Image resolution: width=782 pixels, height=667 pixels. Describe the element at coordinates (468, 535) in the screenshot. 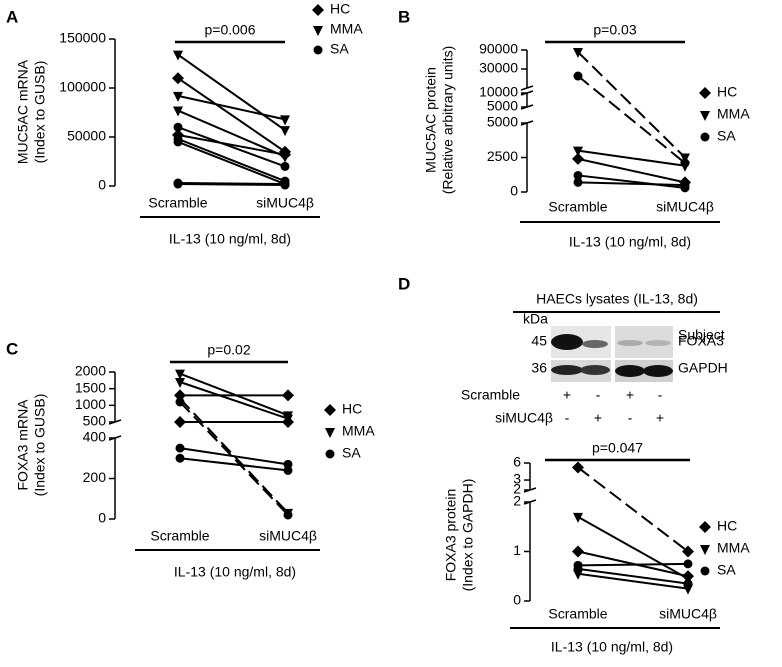

I see `y-axis-label: (Index to GAPDH)` at that location.